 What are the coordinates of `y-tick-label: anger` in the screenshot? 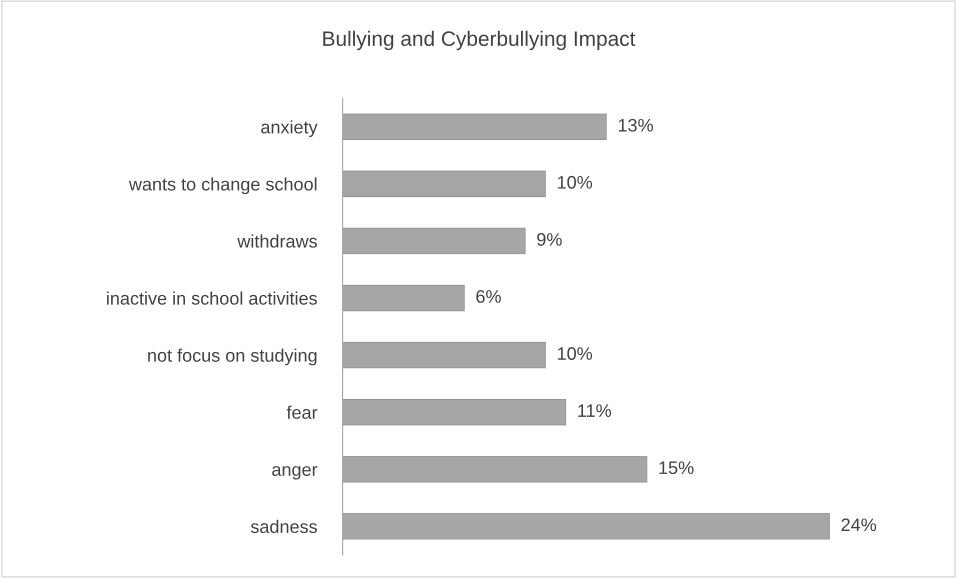 It's located at (295, 473).